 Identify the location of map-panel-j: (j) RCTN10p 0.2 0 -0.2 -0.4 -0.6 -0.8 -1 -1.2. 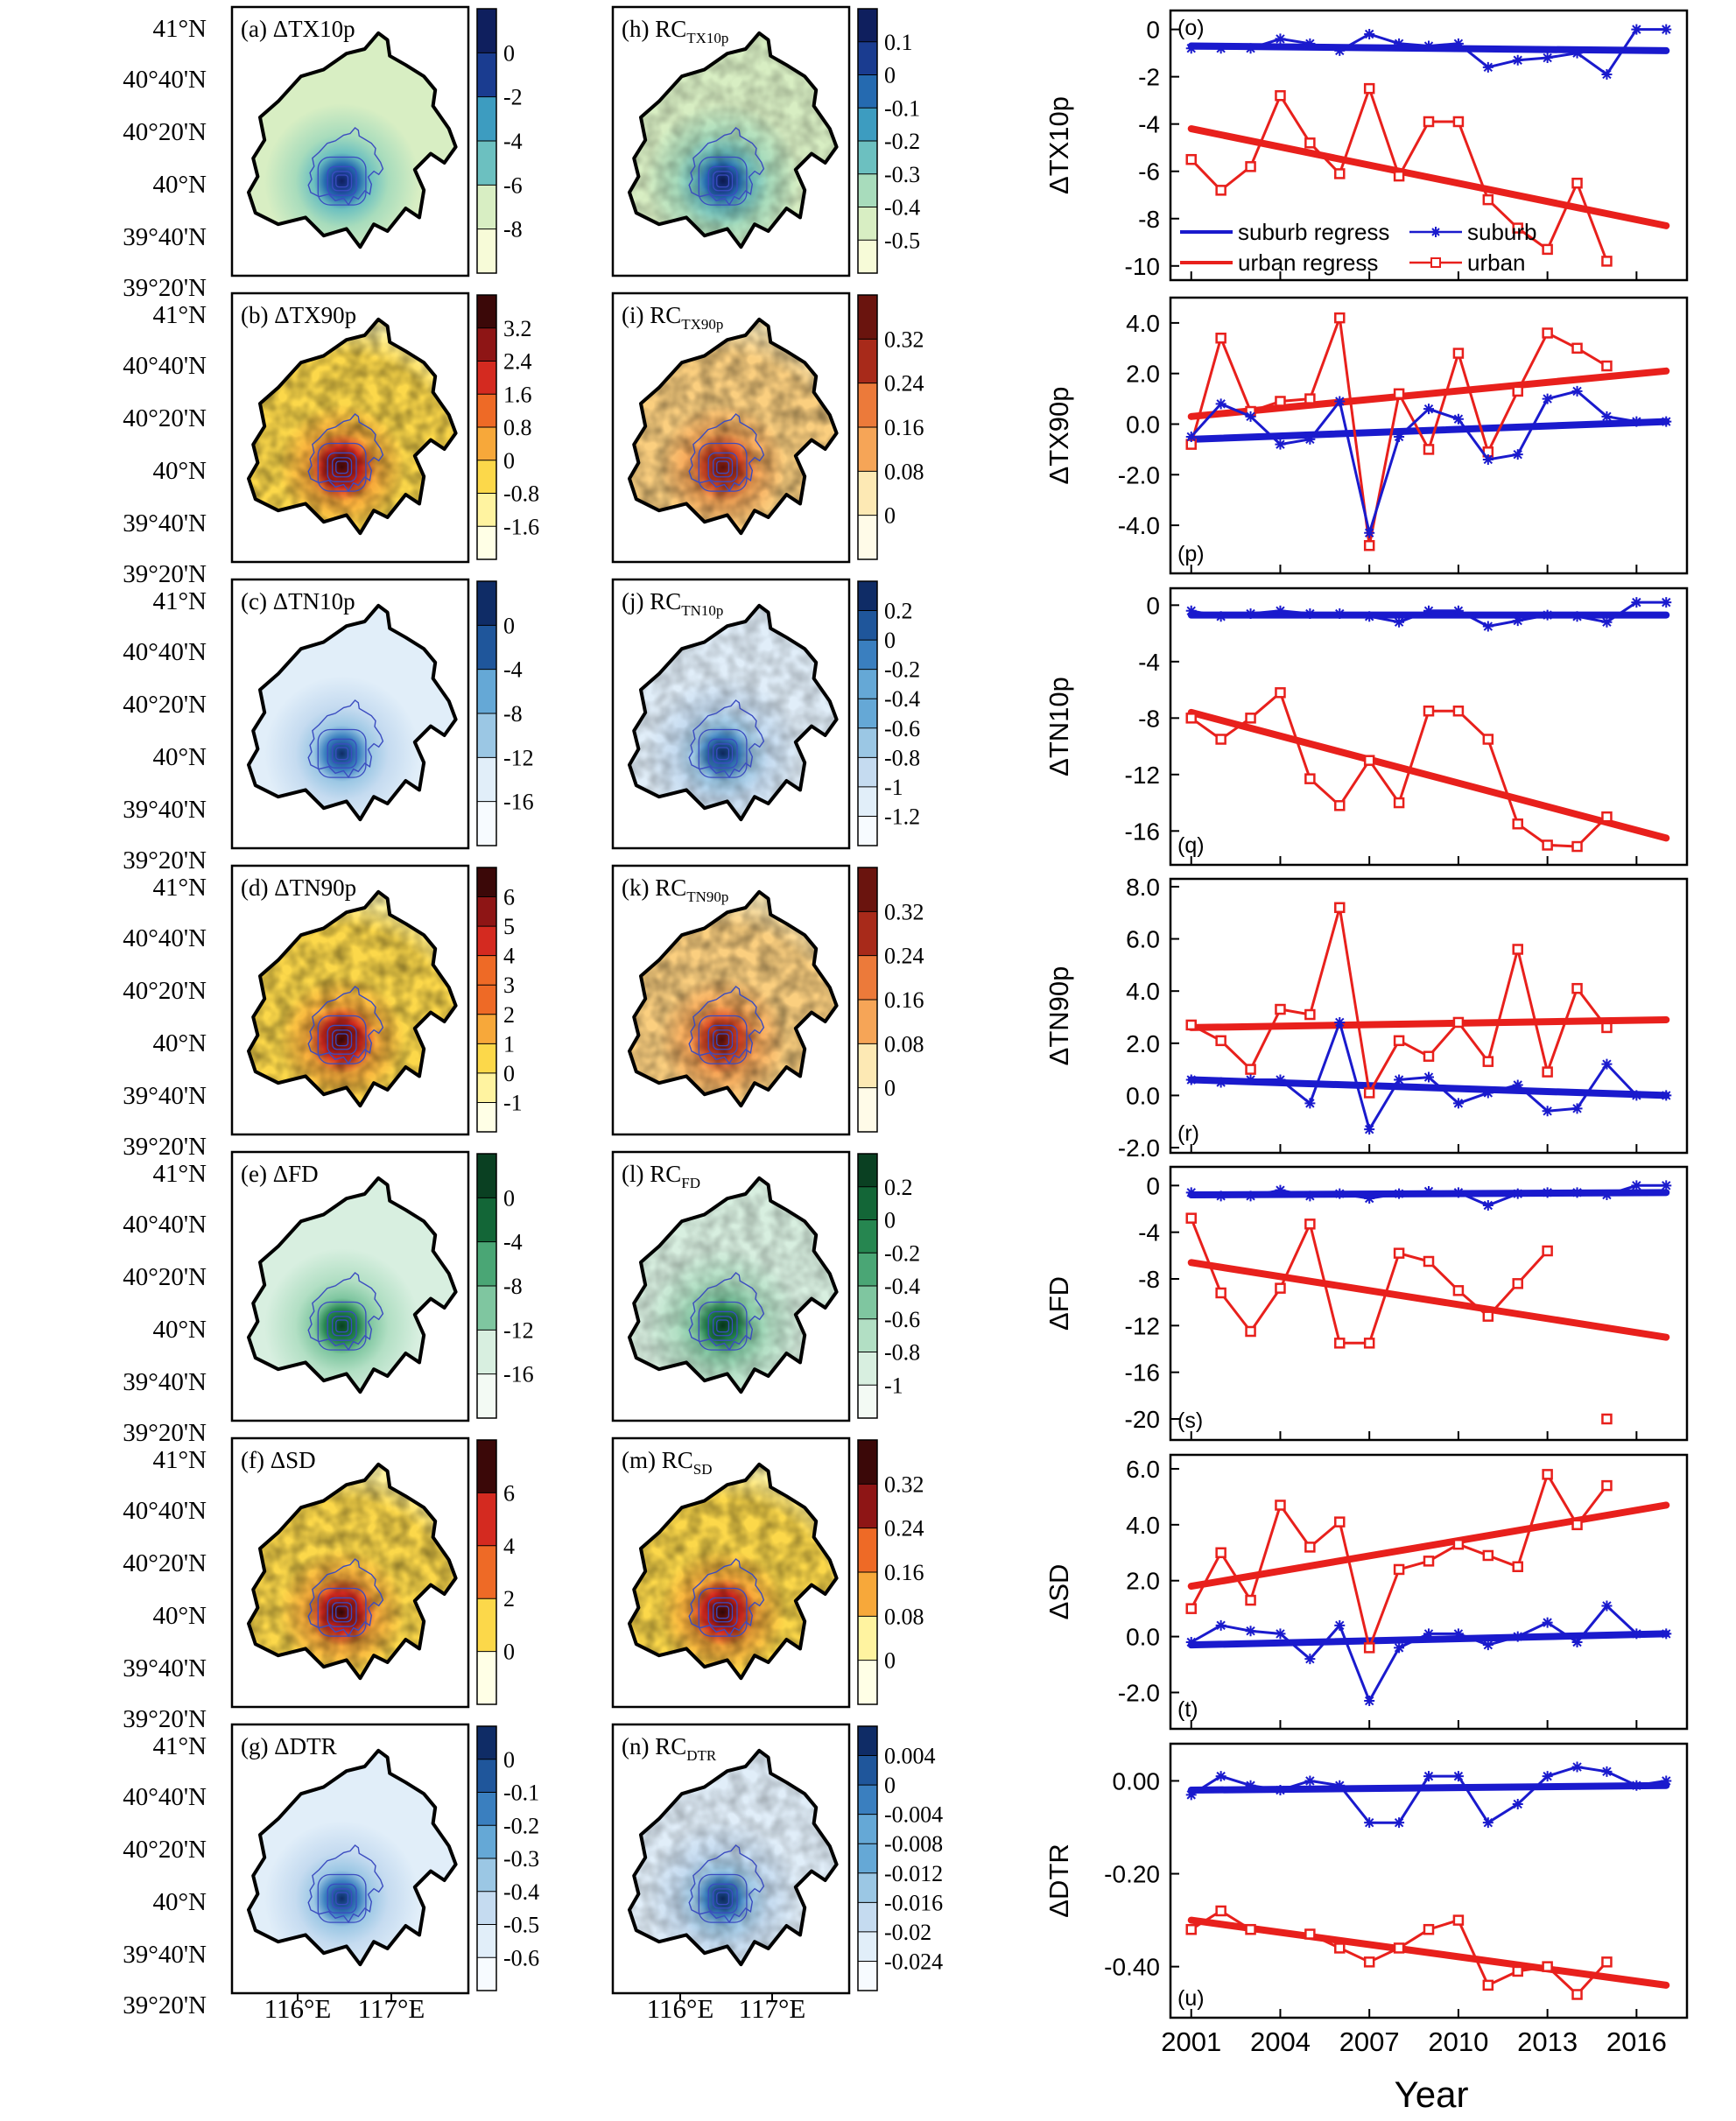
(765, 714).